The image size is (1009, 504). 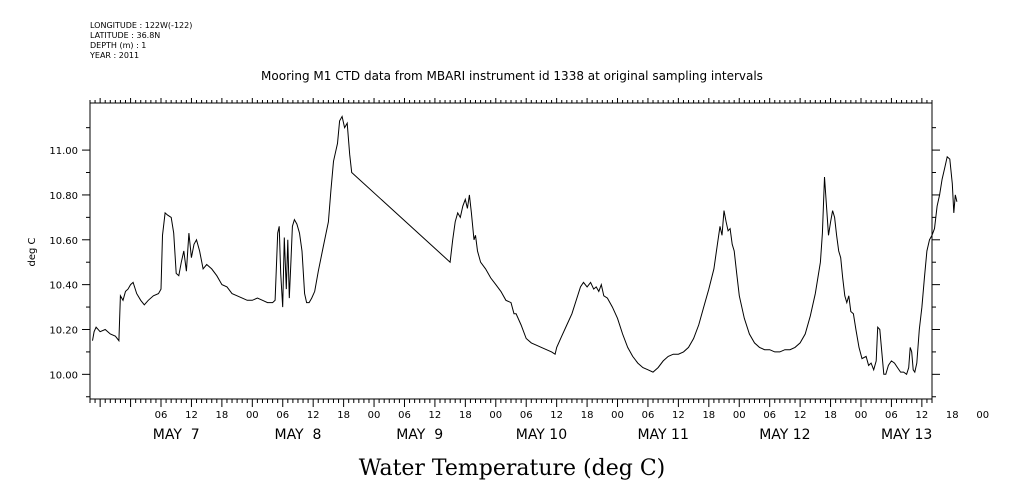 What do you see at coordinates (63, 330) in the screenshot?
I see `y-tick-label: 10.20` at bounding box center [63, 330].